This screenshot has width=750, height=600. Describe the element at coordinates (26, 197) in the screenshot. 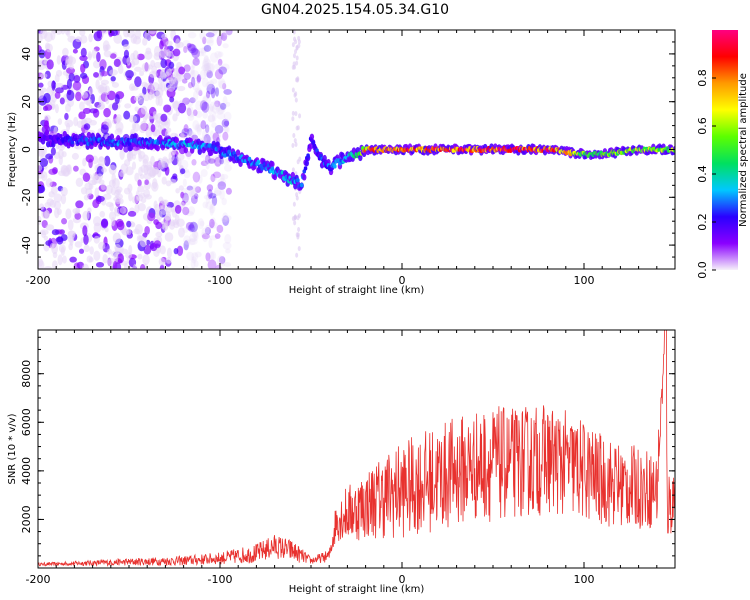

I see `heatmap-y-tick-label: -20` at that location.